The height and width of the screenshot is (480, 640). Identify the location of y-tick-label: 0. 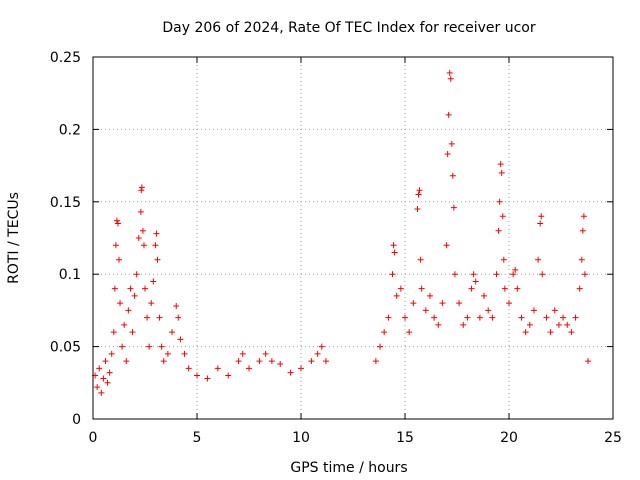
(76, 420).